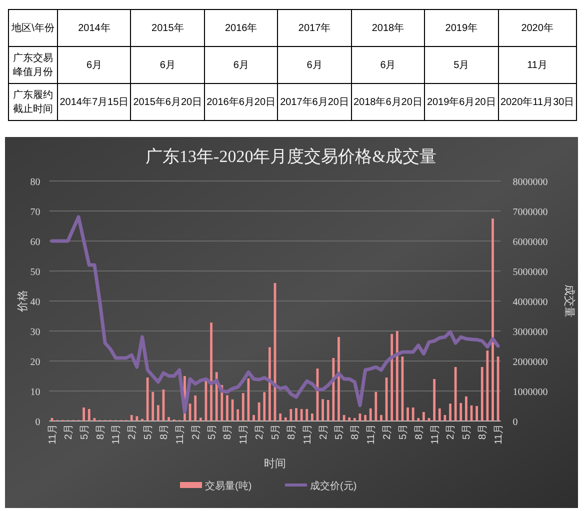 This screenshot has width=584, height=511. I want to click on text: 地区\年份, so click(33, 28).